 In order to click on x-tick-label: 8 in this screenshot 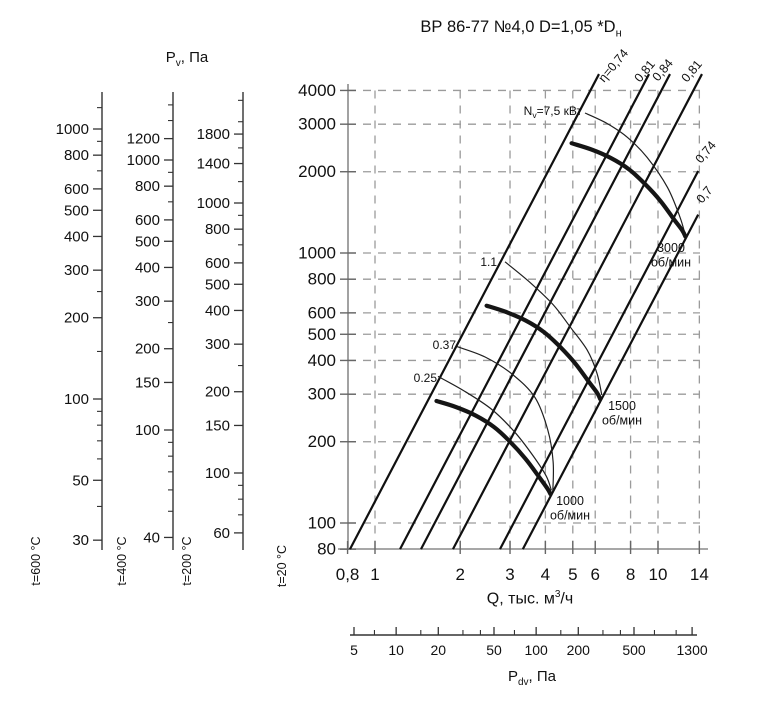, I will do `click(630, 574)`.